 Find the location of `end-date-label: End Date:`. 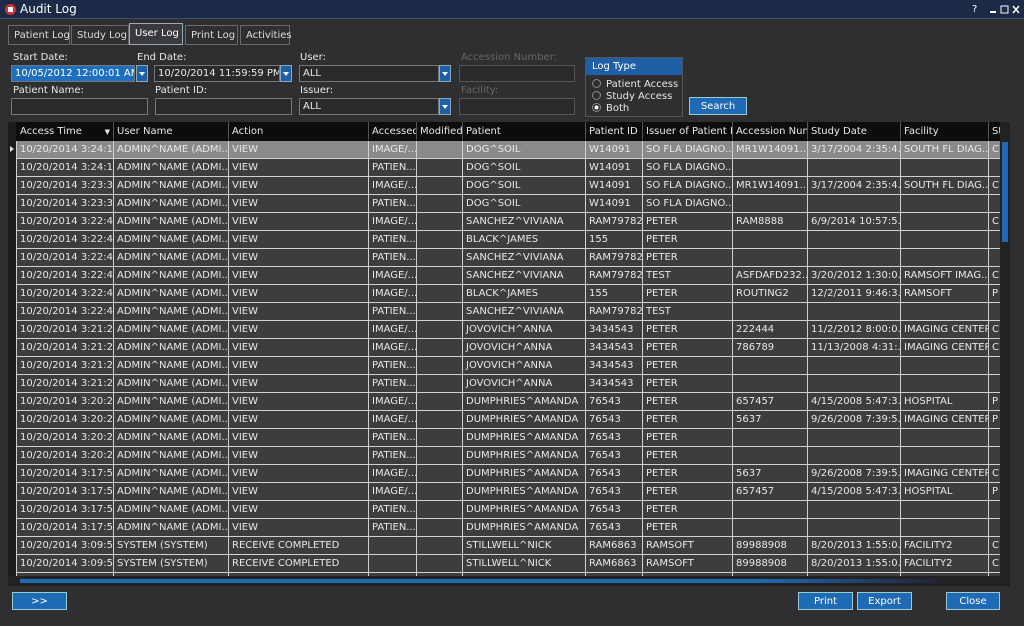

end-date-label: End Date: is located at coordinates (162, 57).